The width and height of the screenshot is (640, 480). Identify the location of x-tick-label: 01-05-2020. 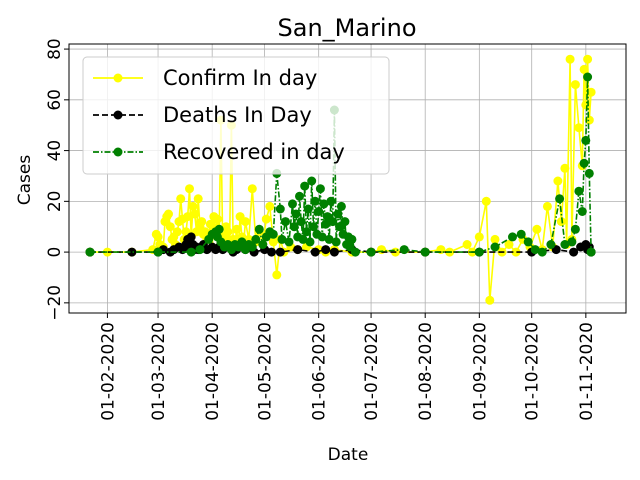
(266, 371).